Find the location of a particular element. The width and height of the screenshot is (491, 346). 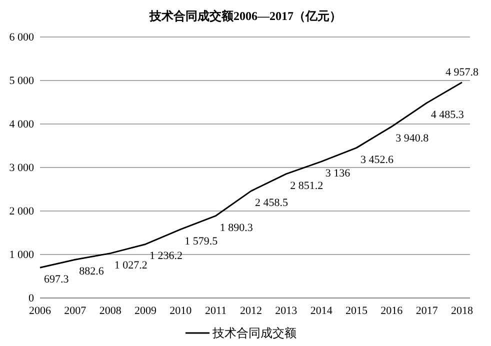

data-label: 697.3 is located at coordinates (57, 280).